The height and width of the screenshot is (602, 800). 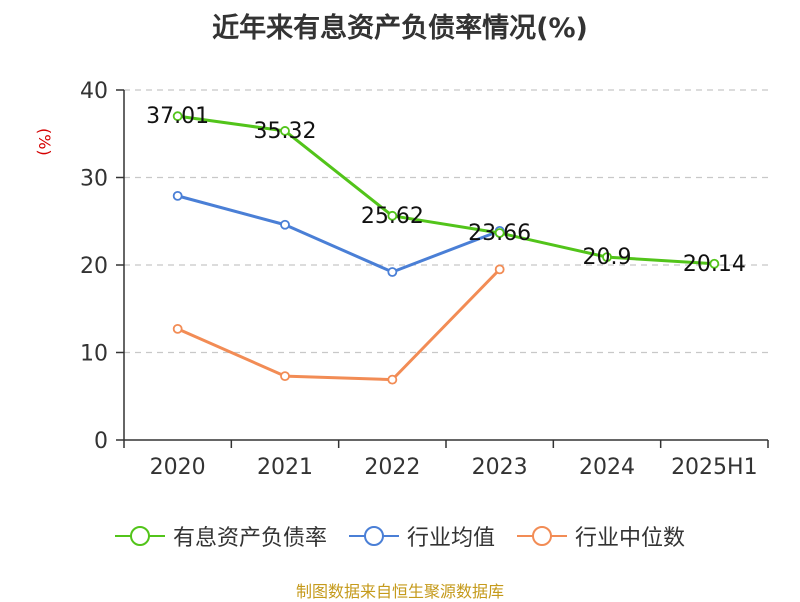 I want to click on x-tick-label: 2020, so click(x=178, y=467).